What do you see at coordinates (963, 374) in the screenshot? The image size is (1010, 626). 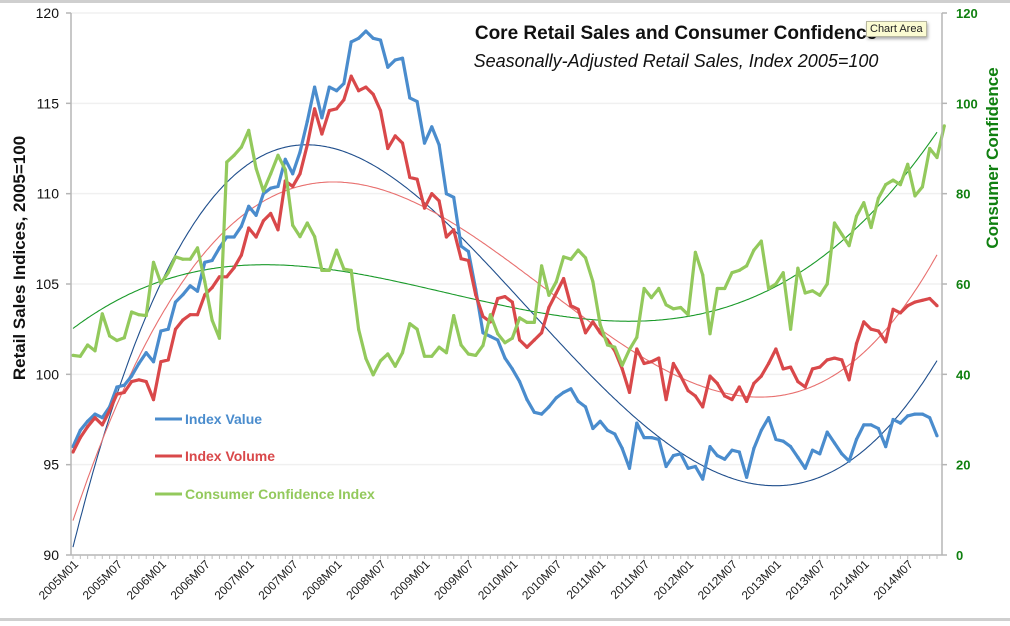 I see `right-tick-label: 40` at bounding box center [963, 374].